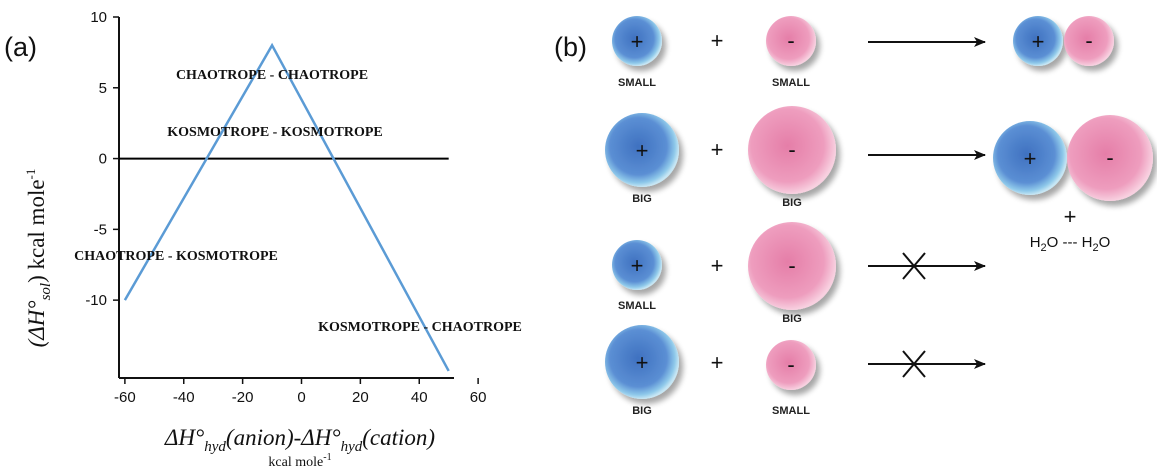 The height and width of the screenshot is (470, 1157). Describe the element at coordinates (863, 52) in the screenshot. I see `row-small-small: + SMALL + - SMALL + -` at that location.